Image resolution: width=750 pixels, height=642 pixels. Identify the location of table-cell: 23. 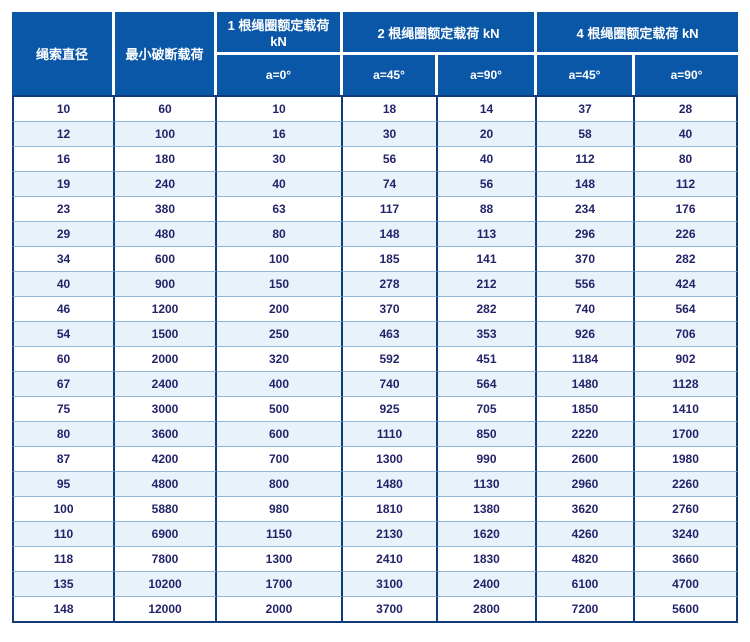
(63, 209).